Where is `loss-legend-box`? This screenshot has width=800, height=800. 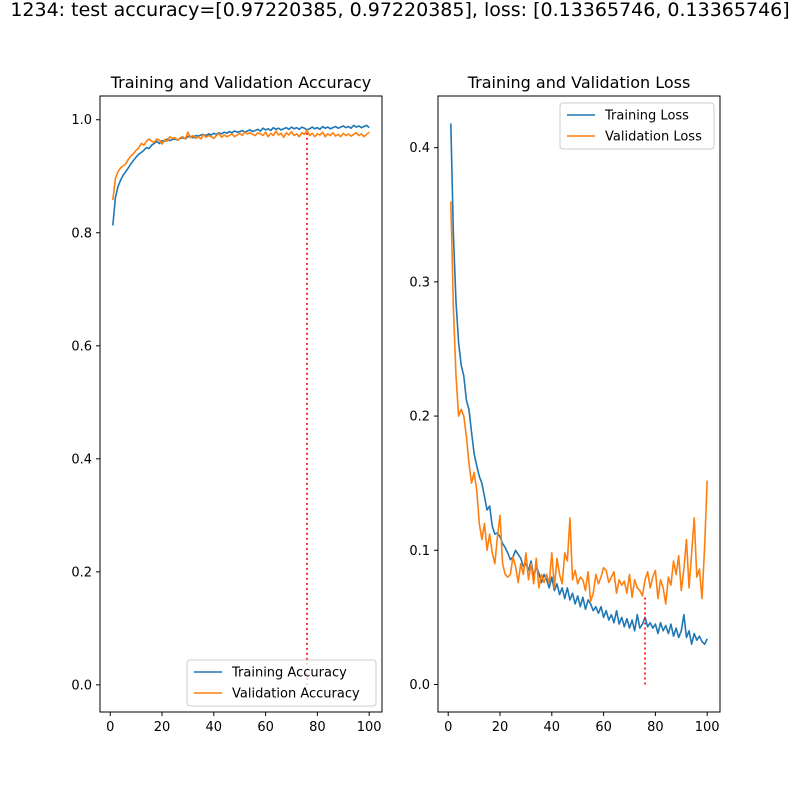 loss-legend-box is located at coordinates (637, 126).